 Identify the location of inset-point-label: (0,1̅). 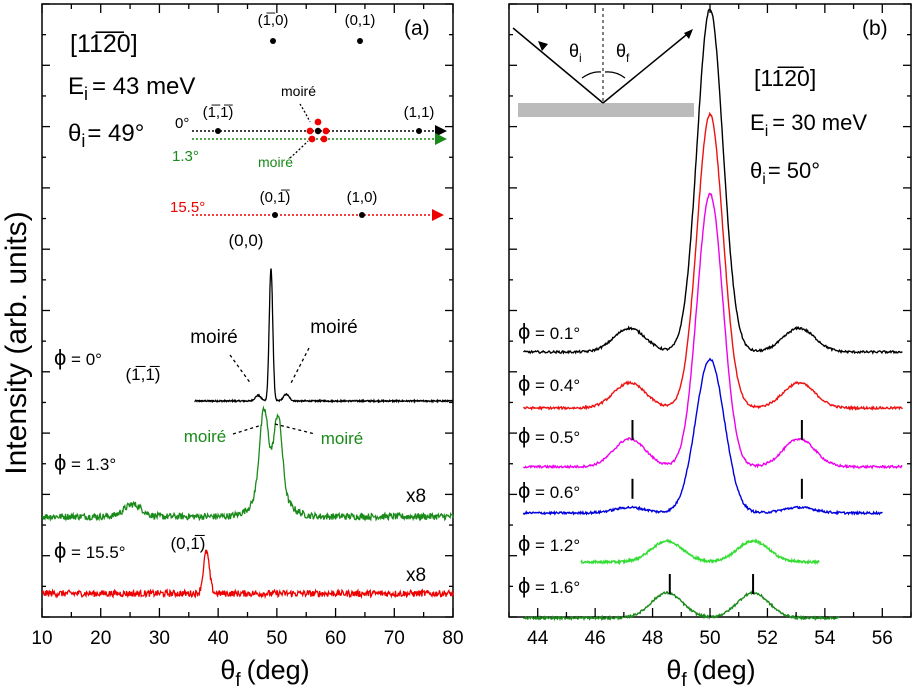
(275, 197).